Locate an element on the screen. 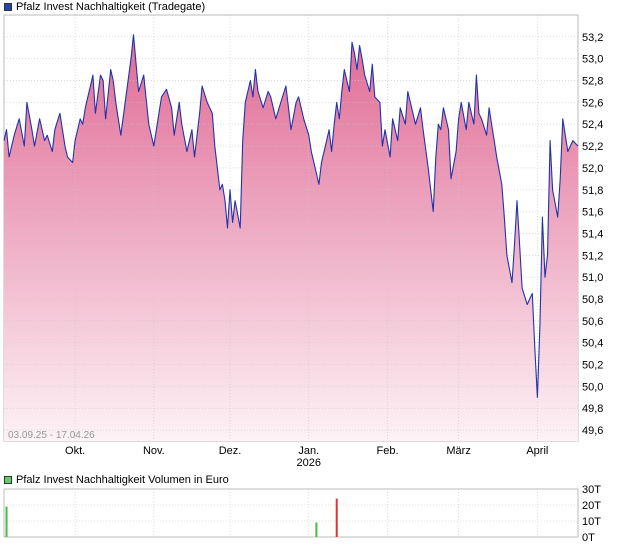 The height and width of the screenshot is (546, 620). price-y-tick-label: 50,8 is located at coordinates (592, 300).